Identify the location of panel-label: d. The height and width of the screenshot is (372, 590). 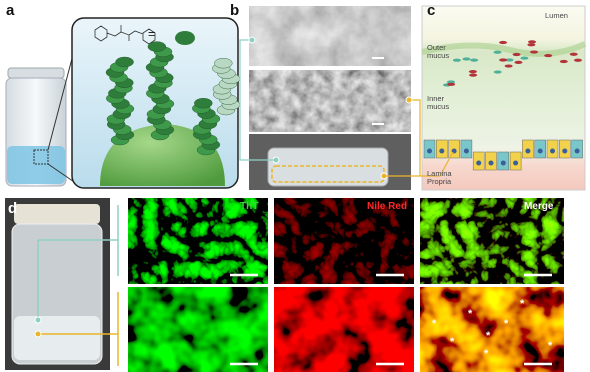
(13, 208).